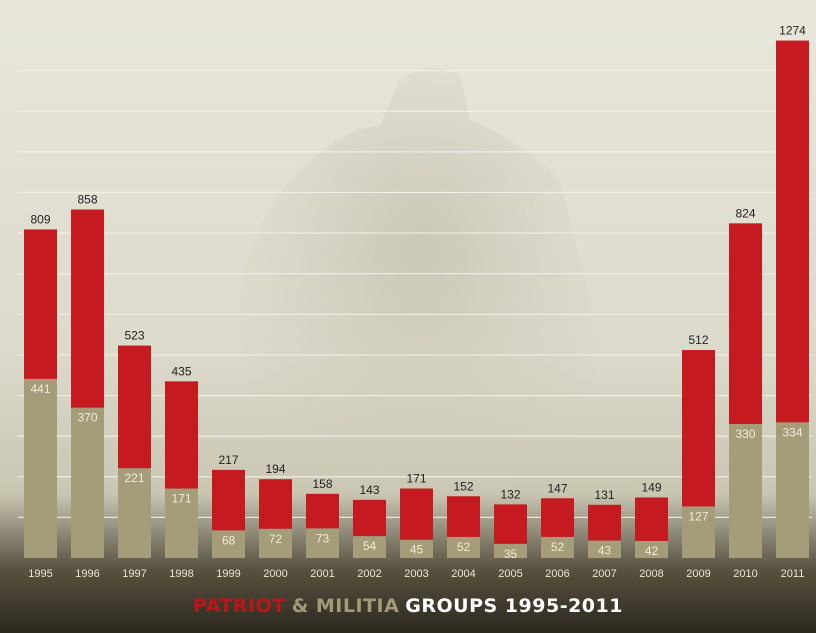 The width and height of the screenshot is (816, 633). Describe the element at coordinates (181, 499) in the screenshot. I see `militia-label-1998: 171` at that location.